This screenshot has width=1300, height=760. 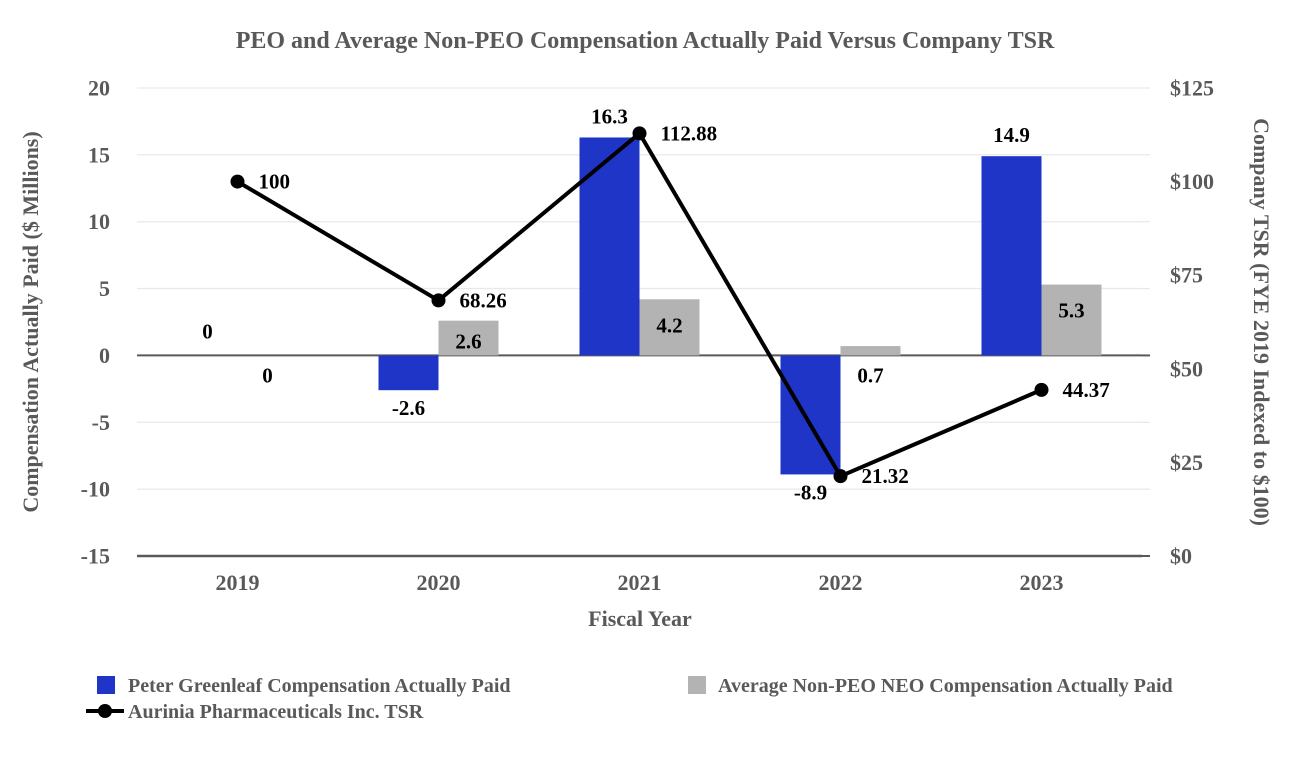 I want to click on x-axis-tick-label: 2023, so click(x=1042, y=582).